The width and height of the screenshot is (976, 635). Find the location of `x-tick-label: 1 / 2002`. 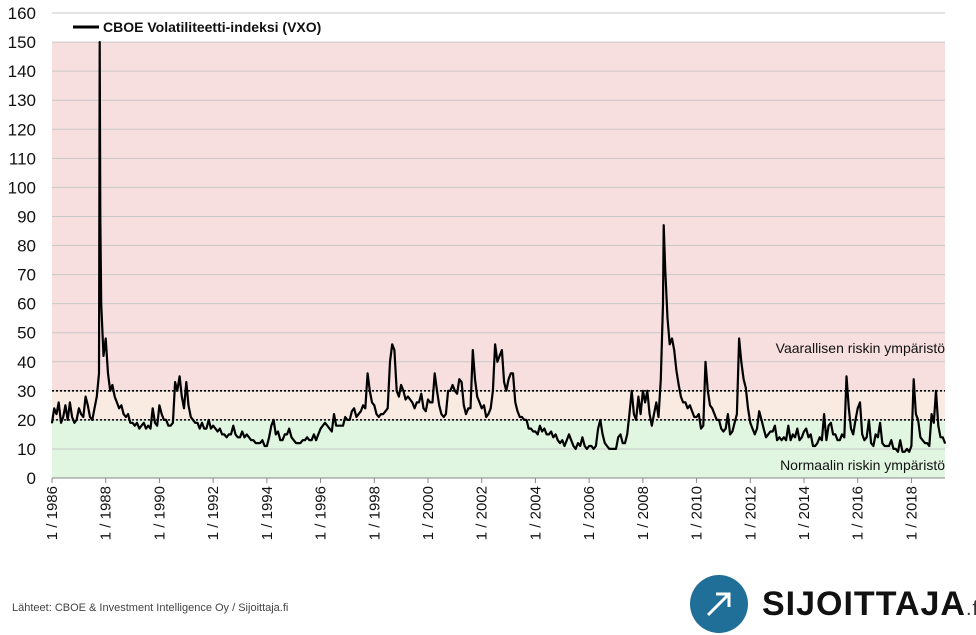

x-tick-label: 1 / 2002 is located at coordinates (482, 513).